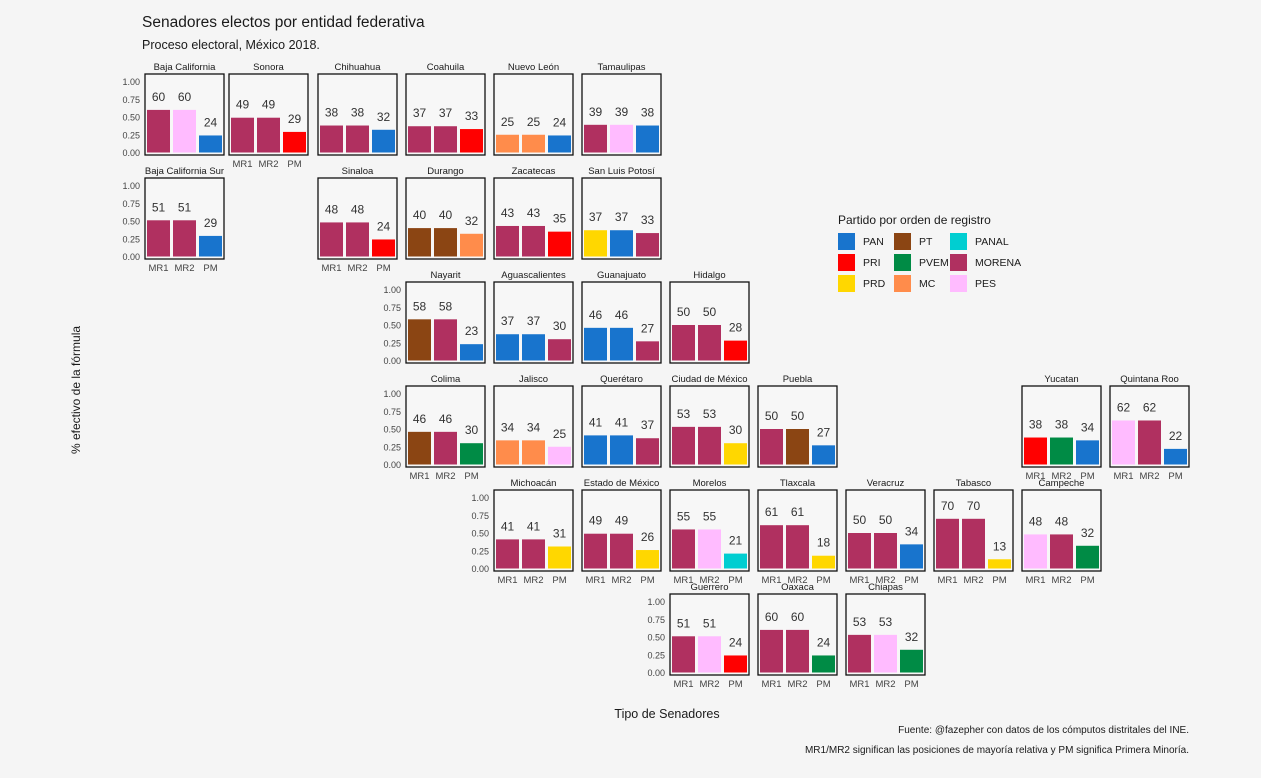  What do you see at coordinates (1035, 551) in the screenshot?
I see `bar-mr1-pes` at bounding box center [1035, 551].